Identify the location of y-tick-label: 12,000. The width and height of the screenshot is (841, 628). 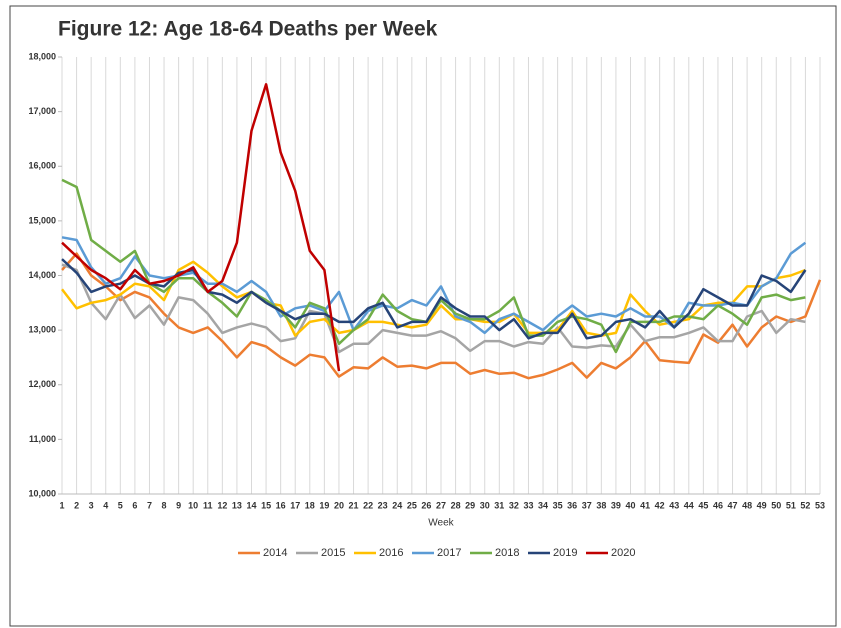
(42, 384).